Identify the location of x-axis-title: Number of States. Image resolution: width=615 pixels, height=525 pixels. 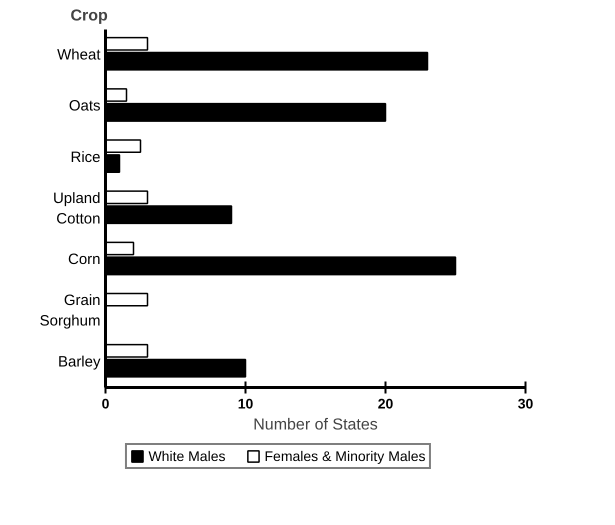
(315, 425).